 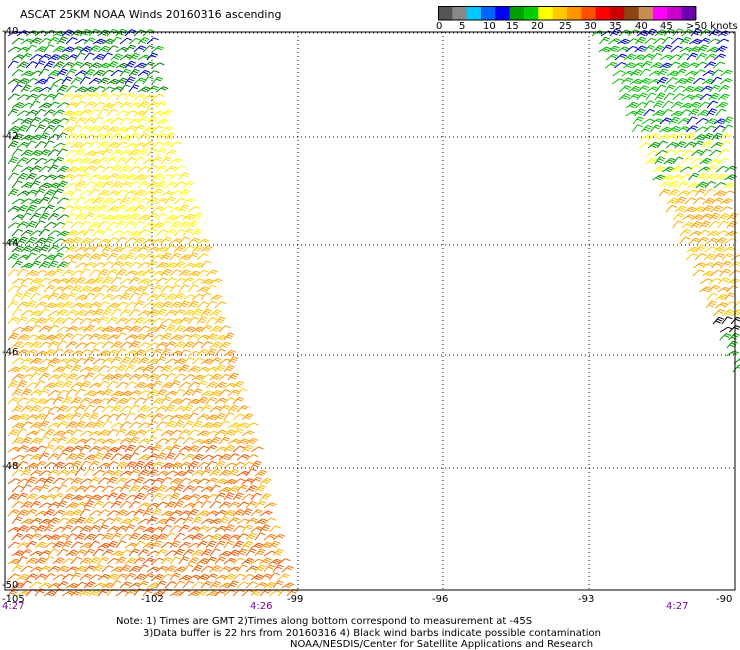 I want to click on colorbar-tick-label: 40, so click(x=641, y=26).